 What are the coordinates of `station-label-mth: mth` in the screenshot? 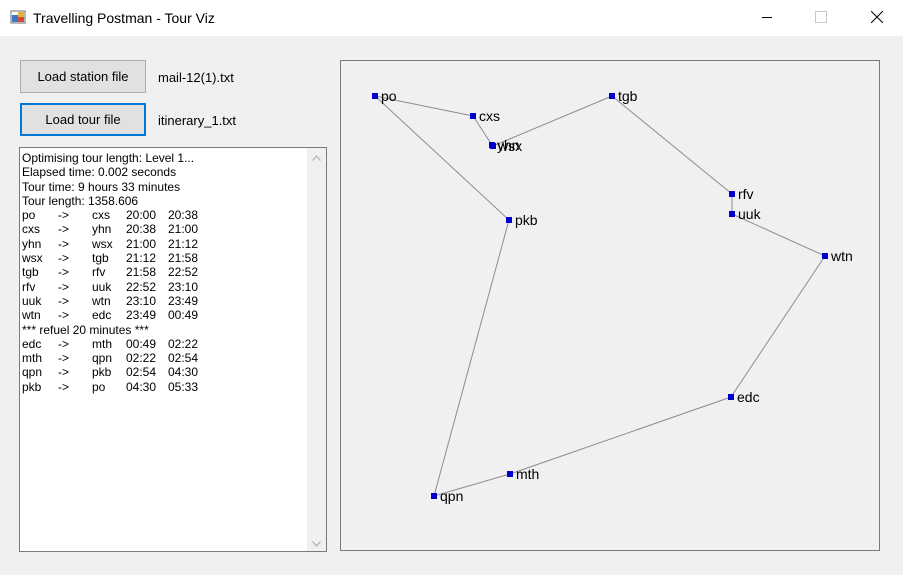 It's located at (527, 474).